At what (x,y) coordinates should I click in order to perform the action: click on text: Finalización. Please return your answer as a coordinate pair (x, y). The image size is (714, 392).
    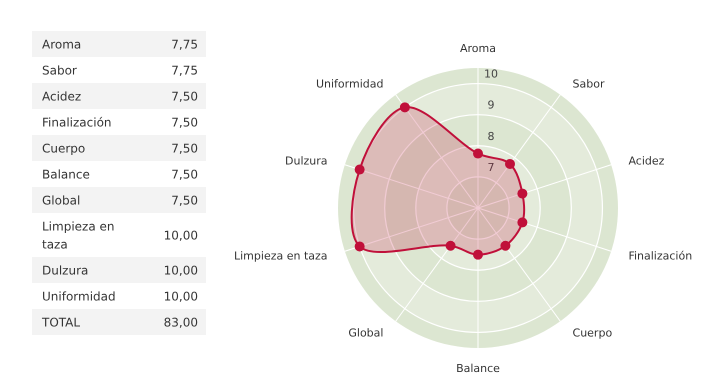
    Looking at the image, I should click on (77, 123).